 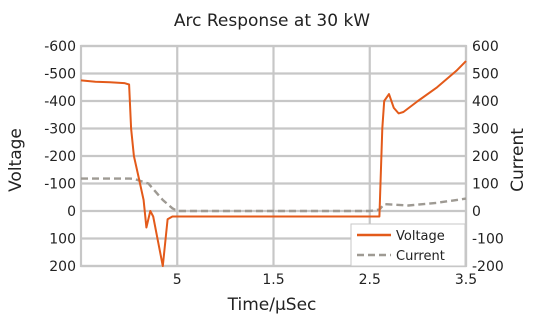 I want to click on left-tick-label: -200, so click(x=60, y=157).